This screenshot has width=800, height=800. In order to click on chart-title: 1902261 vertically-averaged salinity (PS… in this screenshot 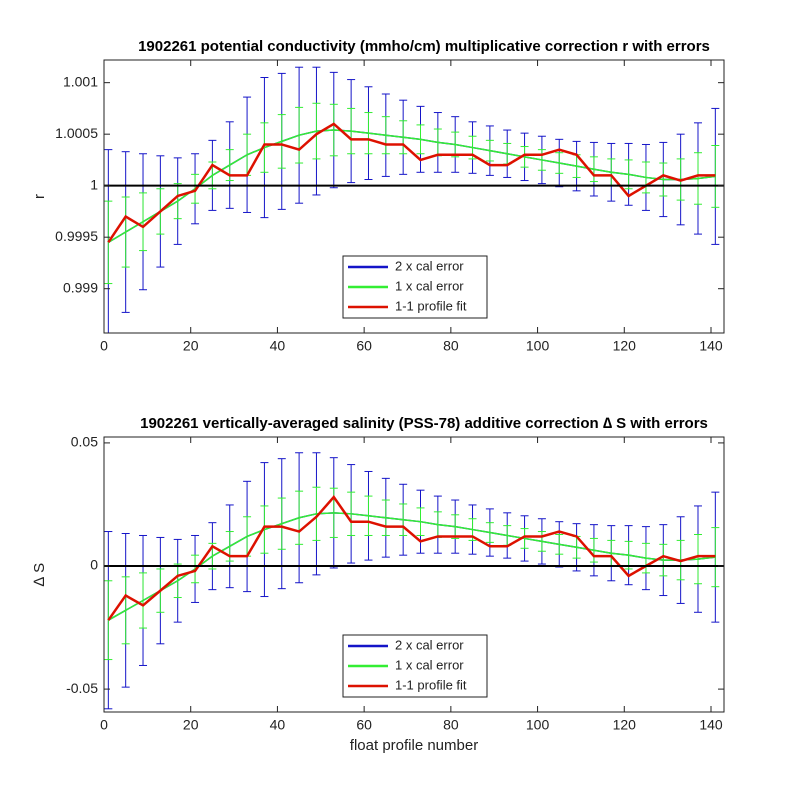, I will do `click(424, 423)`.